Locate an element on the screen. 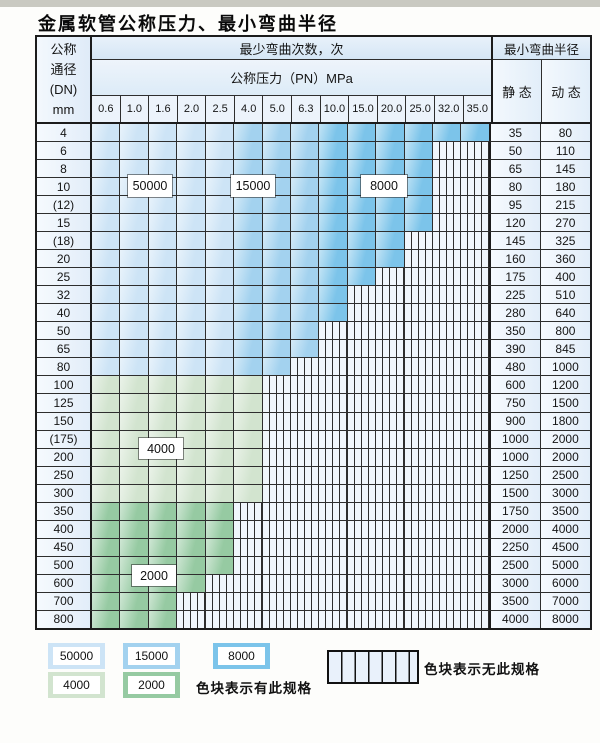 Image resolution: width=600 pixels, height=743 pixels. dn-cell: 4 is located at coordinates (64, 133).